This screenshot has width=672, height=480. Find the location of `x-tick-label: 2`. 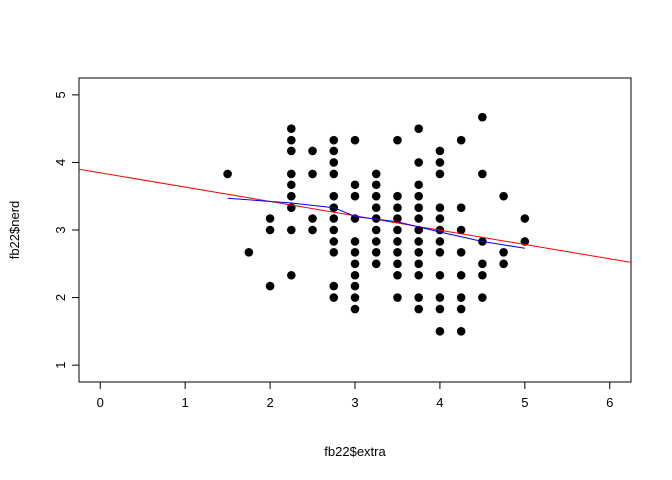

x-tick-label: 2 is located at coordinates (269, 402).